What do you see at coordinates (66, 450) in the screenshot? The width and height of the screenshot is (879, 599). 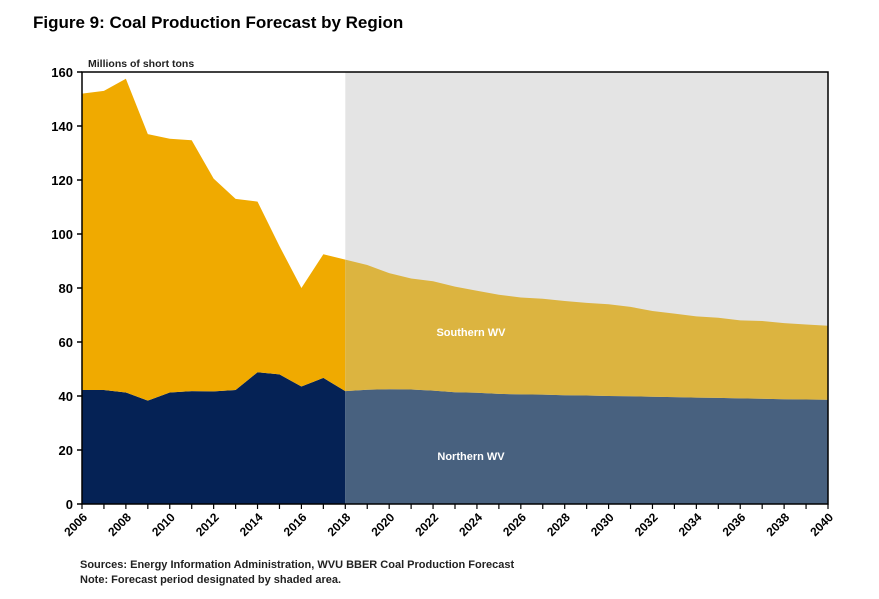 I see `y-tick-label: 20` at bounding box center [66, 450].